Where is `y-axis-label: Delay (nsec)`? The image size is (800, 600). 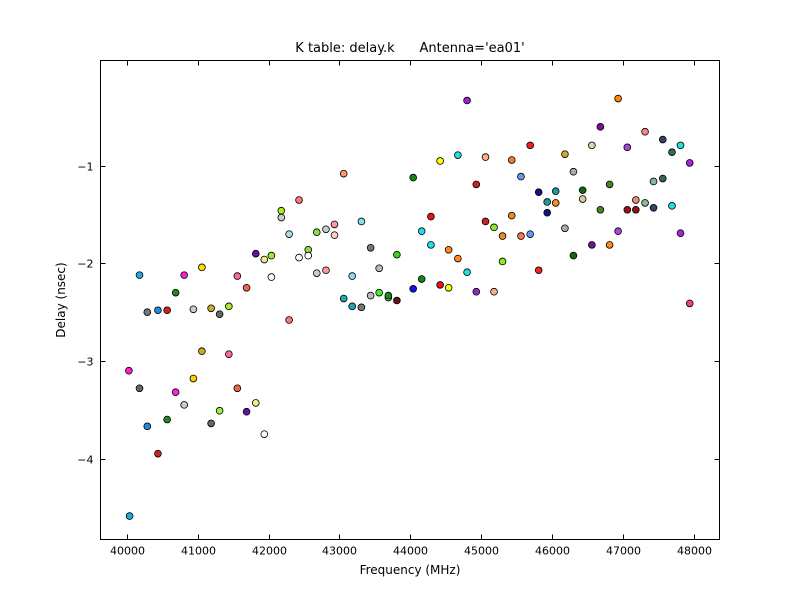 y-axis-label: Delay (nsec) is located at coordinates (61, 299).